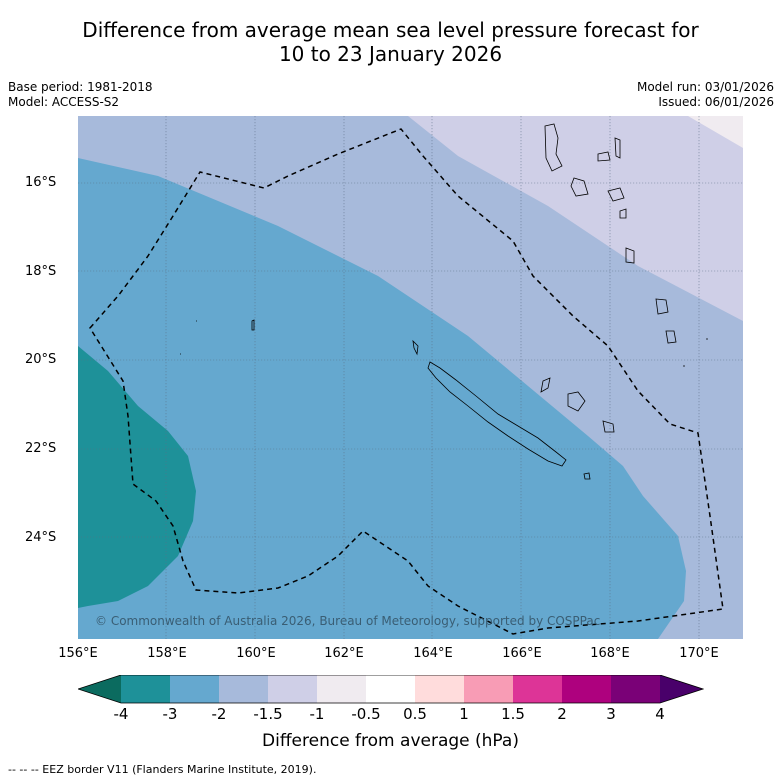 This screenshot has height=781, width=781. Describe the element at coordinates (610, 233) in the screenshot. I see `vanuatu-islands` at that location.